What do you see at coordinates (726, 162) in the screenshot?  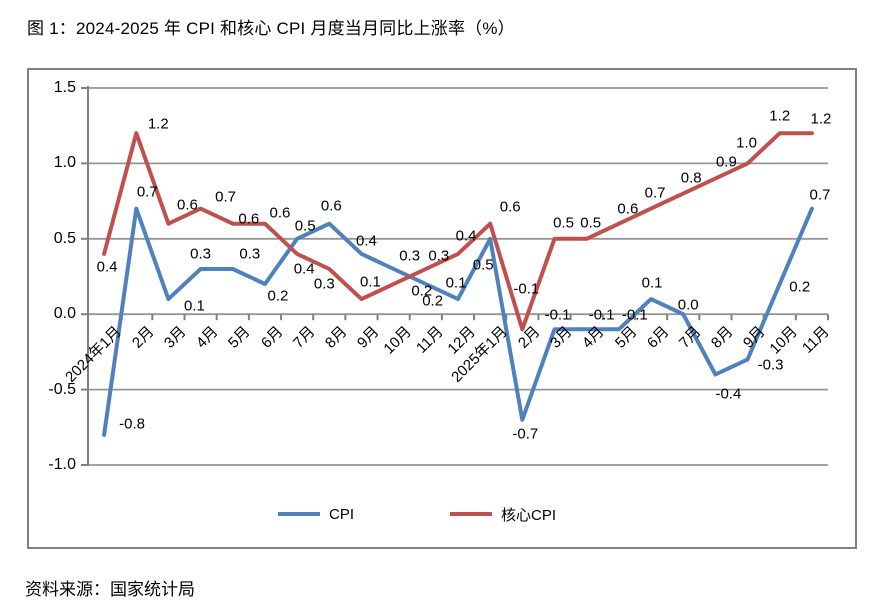 I see `data-label-core-cpi: 0.9` at bounding box center [726, 162].